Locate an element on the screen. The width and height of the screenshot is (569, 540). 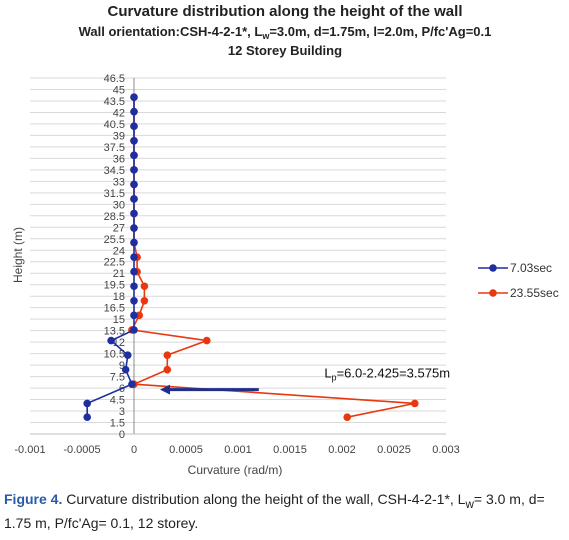
legend: 7.03sec 23.55sec is located at coordinates (518, 280).